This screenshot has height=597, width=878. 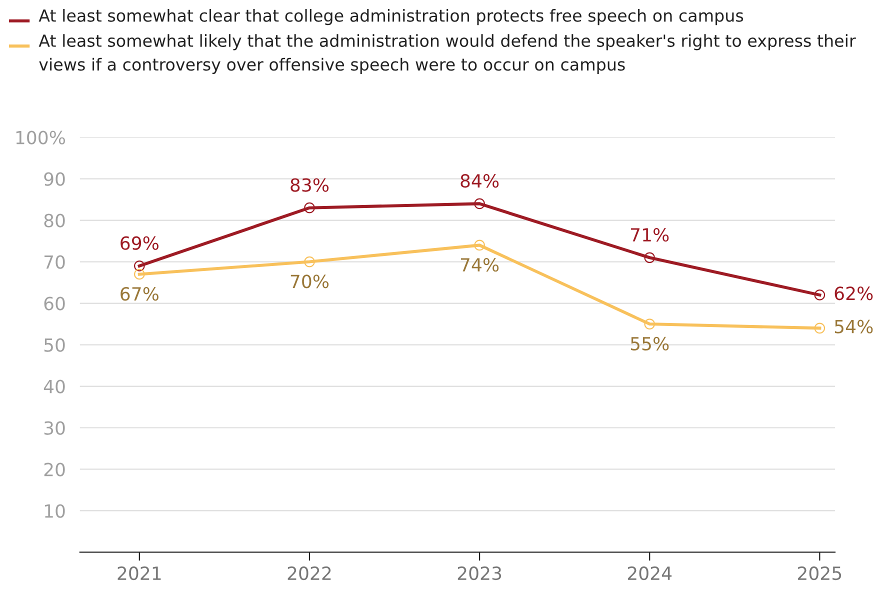 I want to click on data-label: 70%, so click(x=309, y=281).